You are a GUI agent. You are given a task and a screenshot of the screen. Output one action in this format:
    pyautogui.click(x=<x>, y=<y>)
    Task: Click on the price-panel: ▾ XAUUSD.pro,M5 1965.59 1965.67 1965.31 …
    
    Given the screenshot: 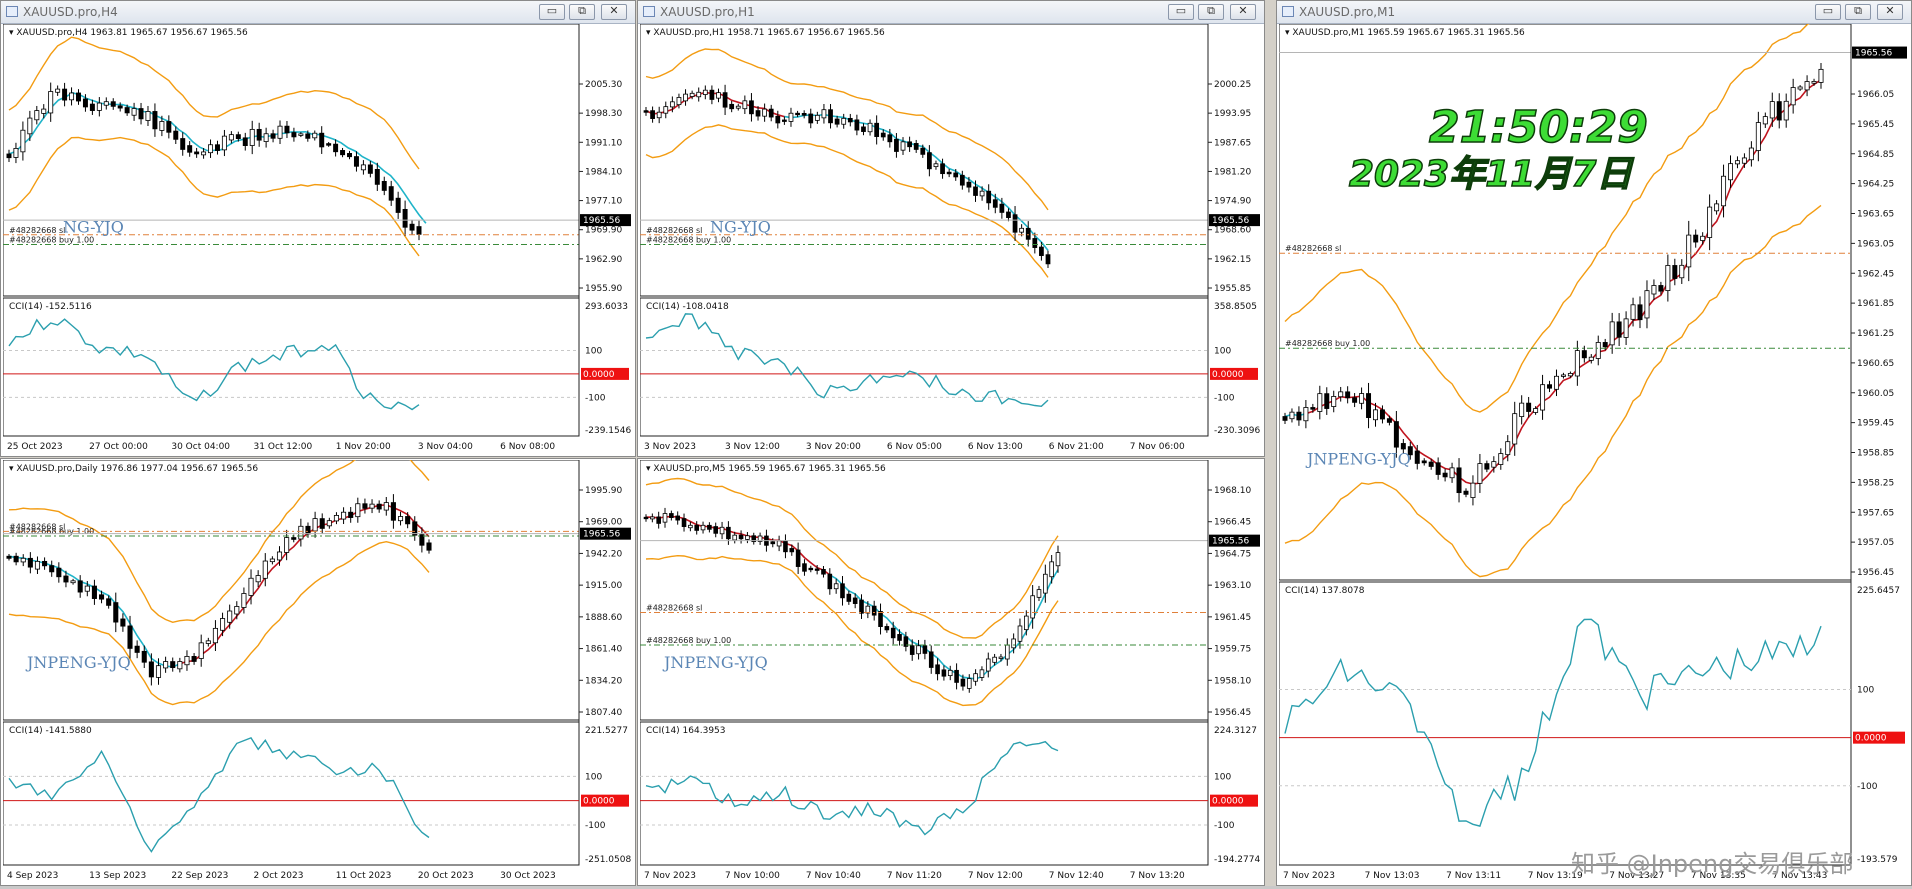 What is the action you would take?
    pyautogui.click(x=924, y=590)
    